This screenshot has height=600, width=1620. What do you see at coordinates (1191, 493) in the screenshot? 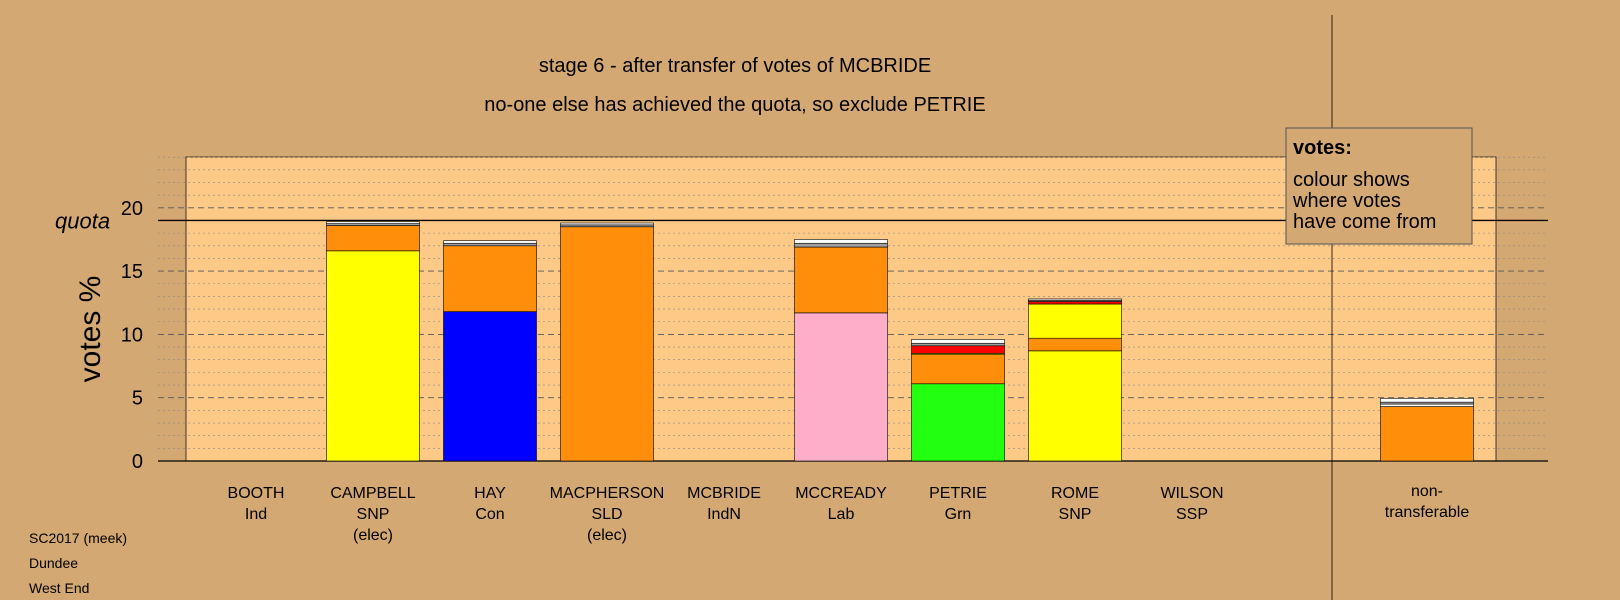
I see `candidate-name: WILSON` at bounding box center [1191, 493].